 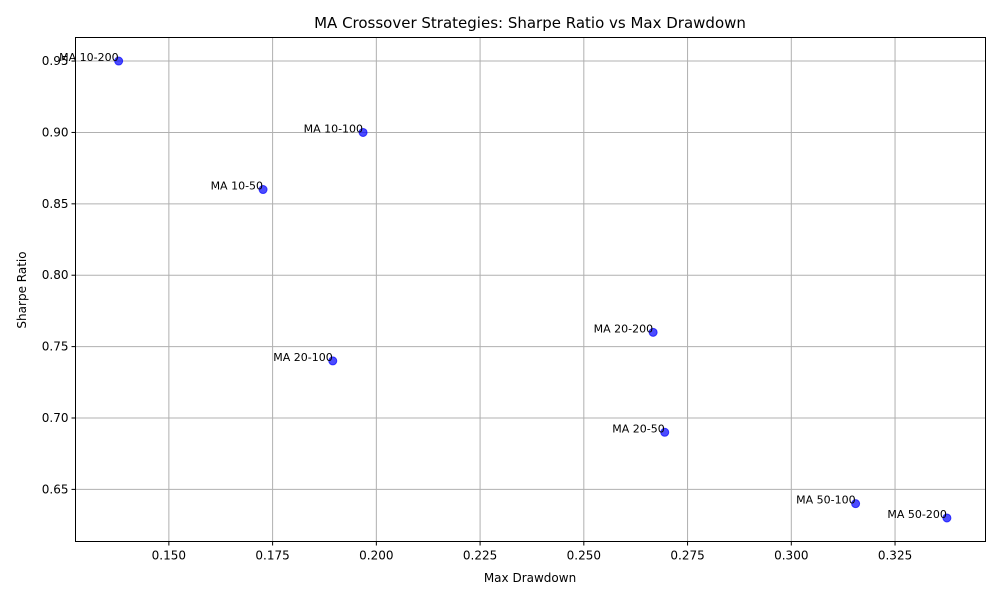 I want to click on x-tick-label: 0.250, so click(x=584, y=556).